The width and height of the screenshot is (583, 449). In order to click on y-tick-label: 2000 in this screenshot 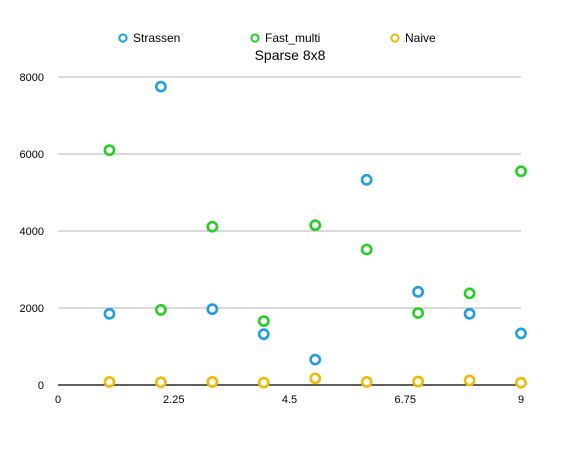, I will do `click(32, 309)`.